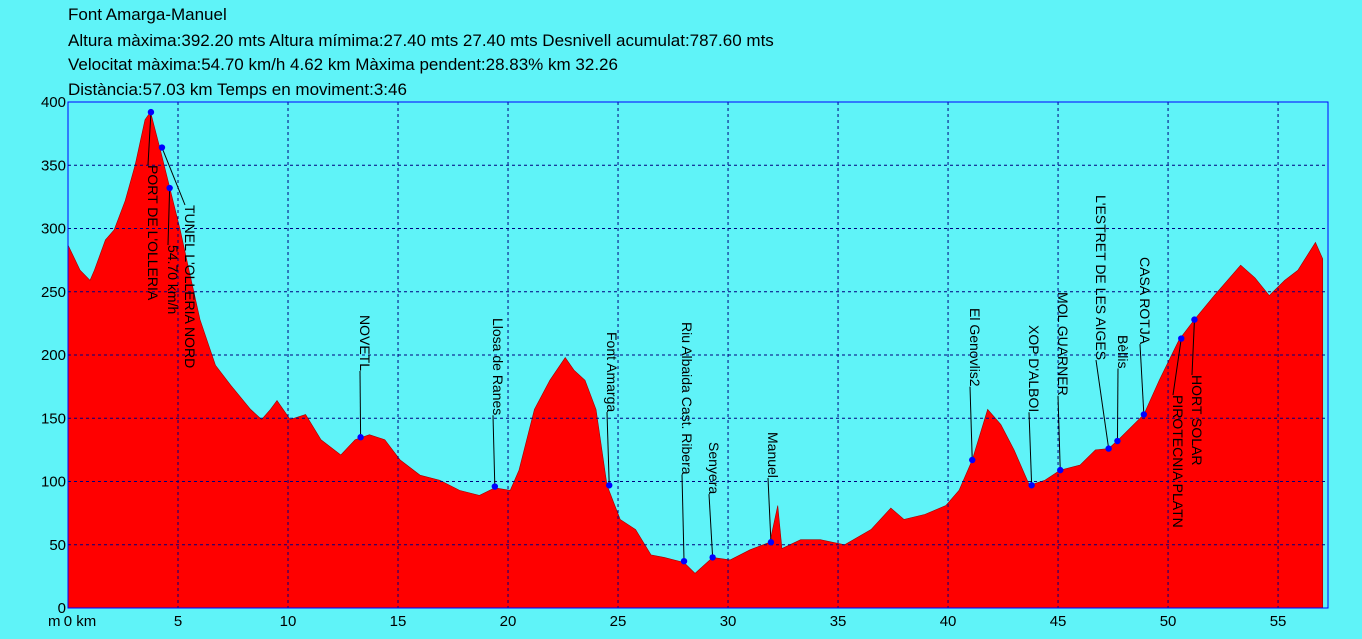 The image size is (1362, 639). What do you see at coordinates (1101, 277) in the screenshot?
I see `waypoint-label: L'ESTRET DE LES AIGES` at bounding box center [1101, 277].